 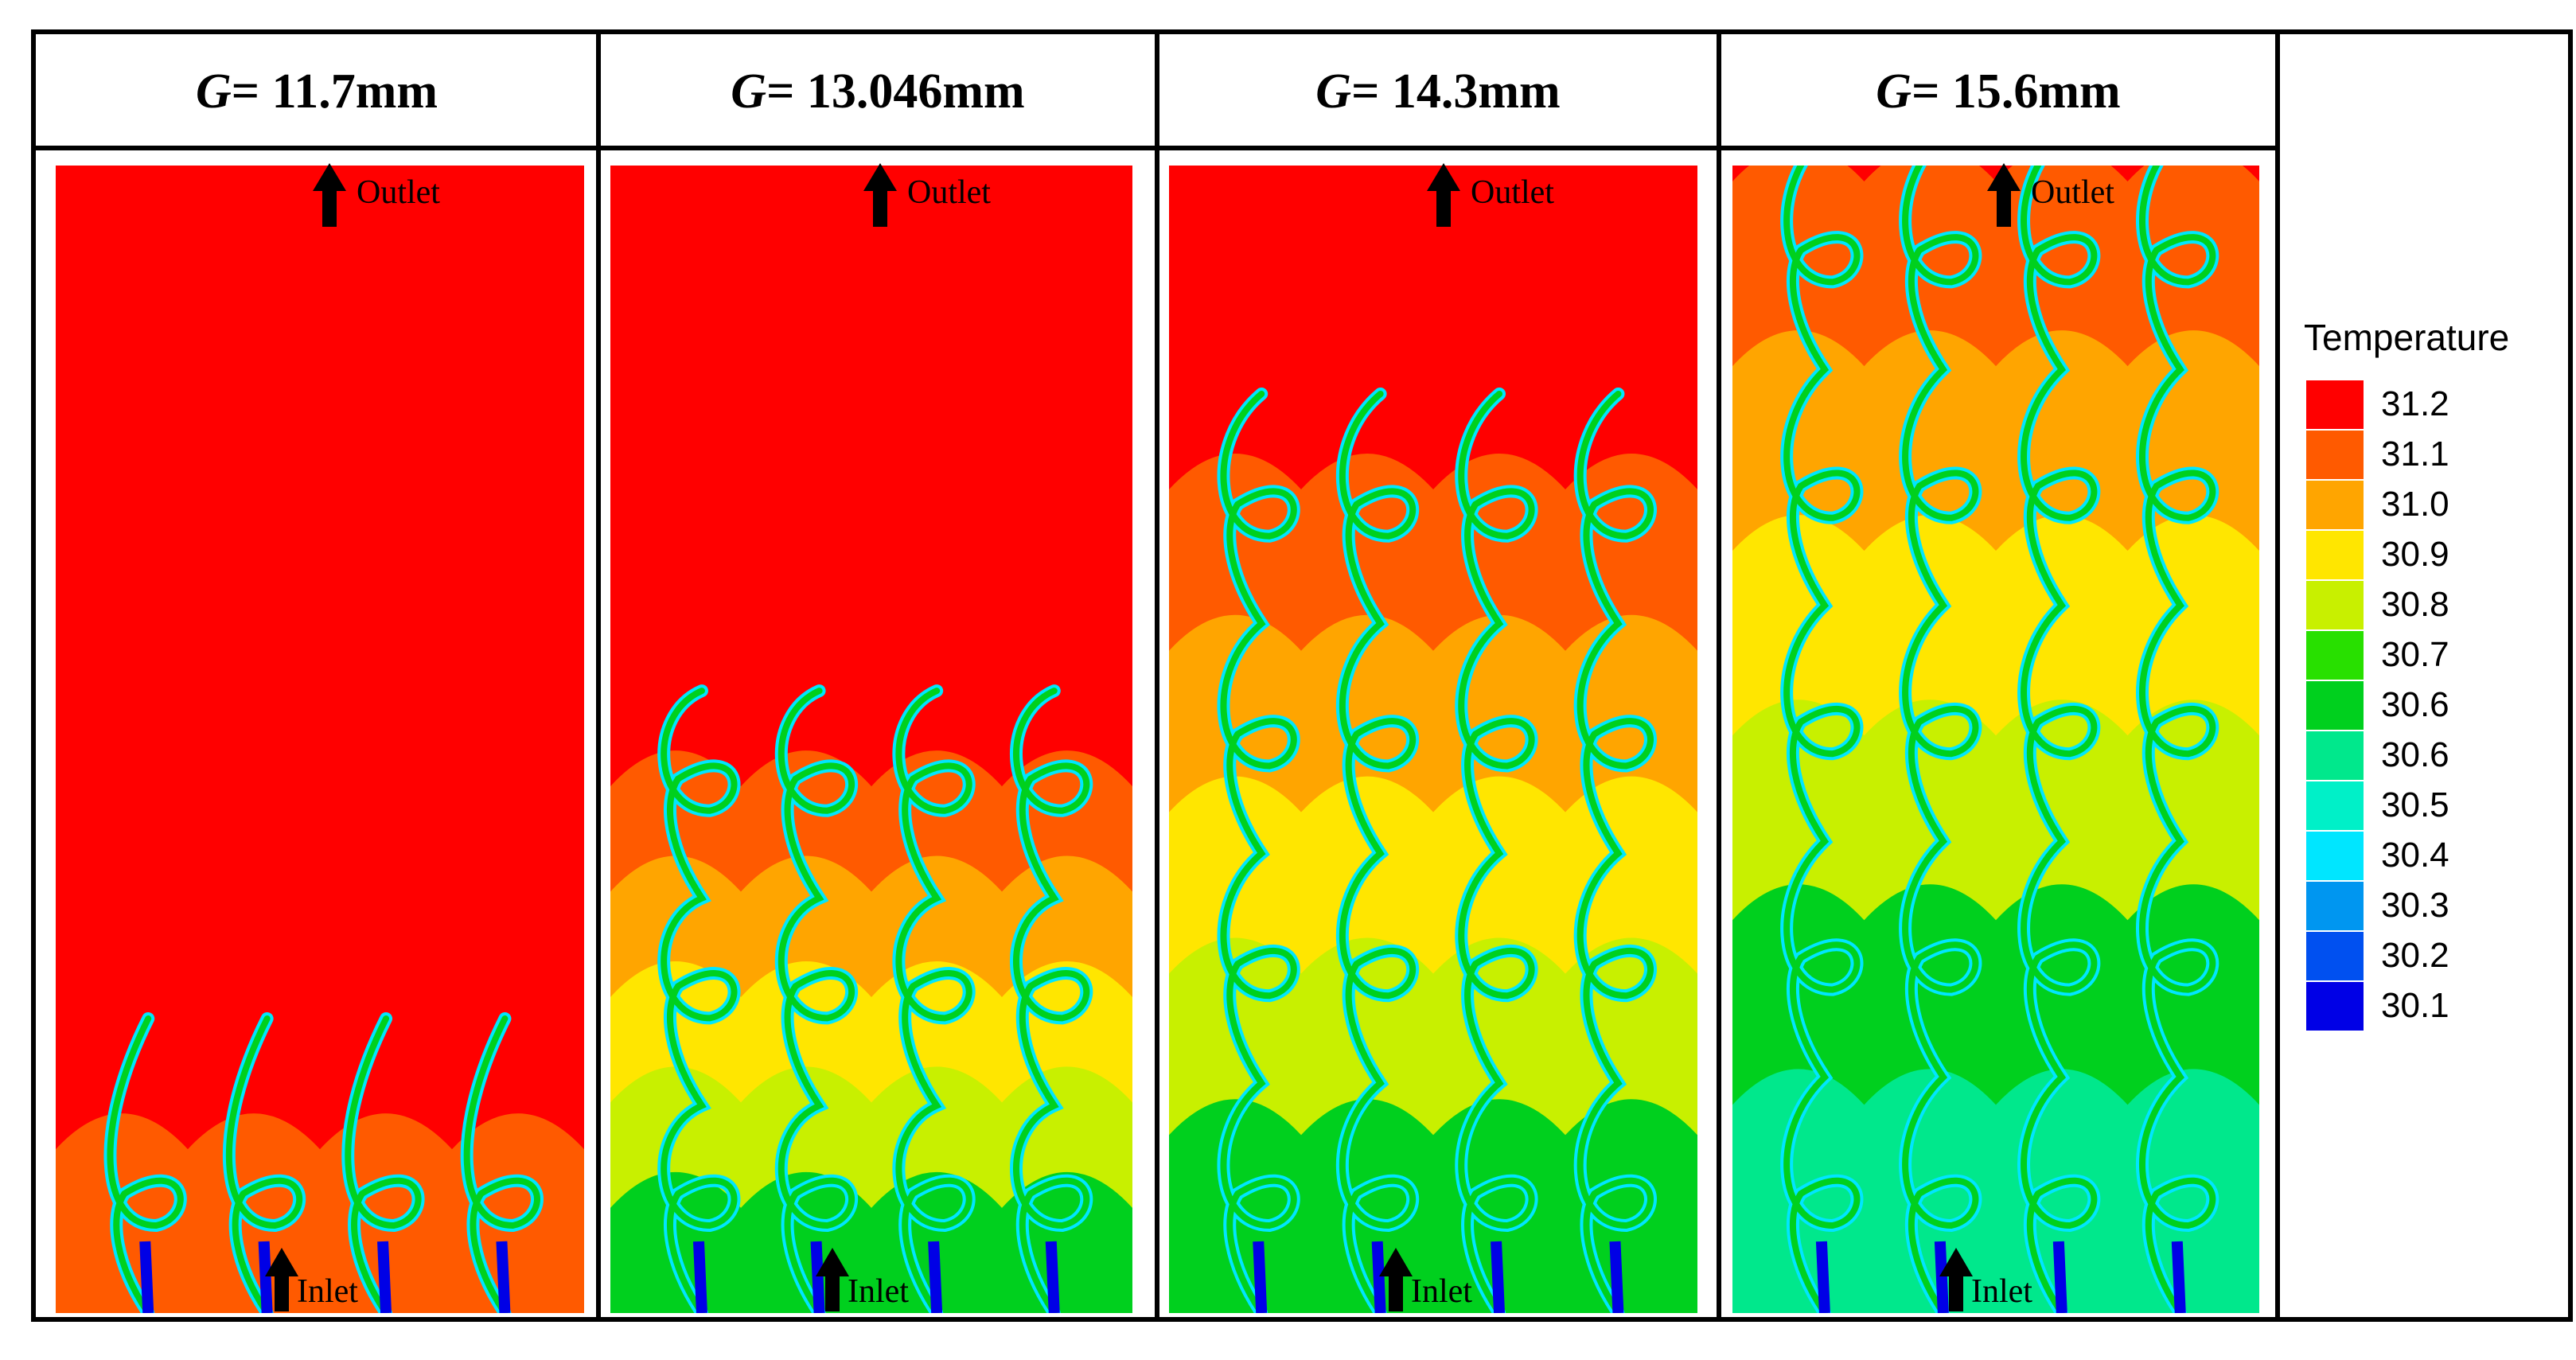 I want to click on panel-header: G= 11.7mm, so click(x=317, y=91).